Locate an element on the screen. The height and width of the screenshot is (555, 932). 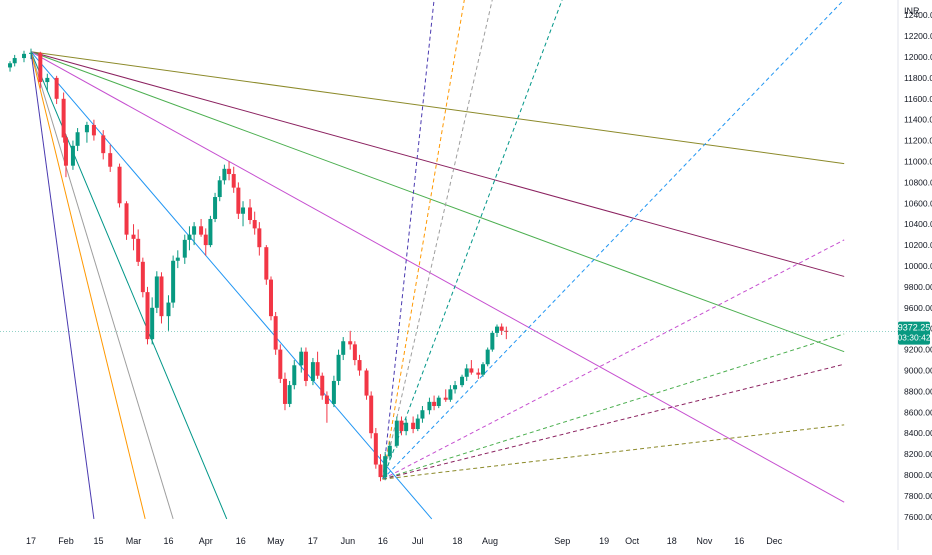
bar-countdown: 03:30:42 is located at coordinates (913, 338).